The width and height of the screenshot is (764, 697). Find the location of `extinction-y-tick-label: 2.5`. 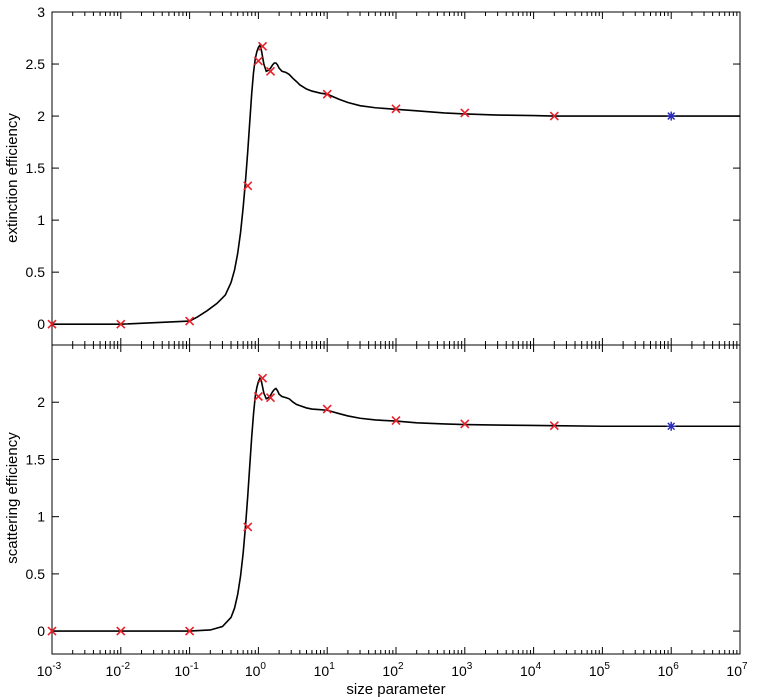

extinction-y-tick-label: 2.5 is located at coordinates (36, 64).